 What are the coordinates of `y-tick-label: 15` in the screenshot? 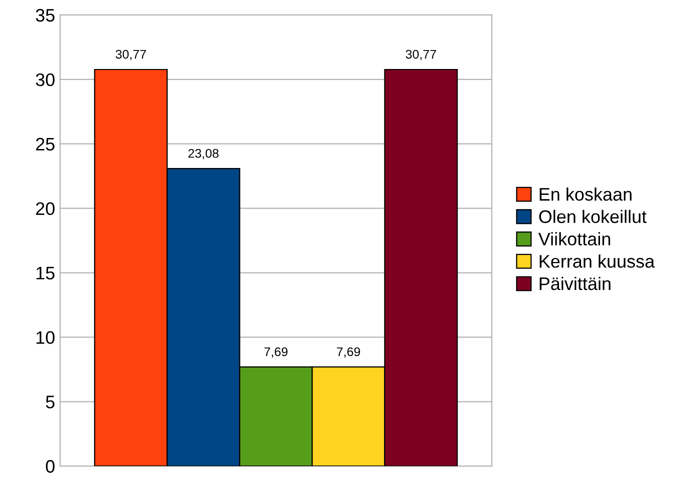 It's located at (45, 273).